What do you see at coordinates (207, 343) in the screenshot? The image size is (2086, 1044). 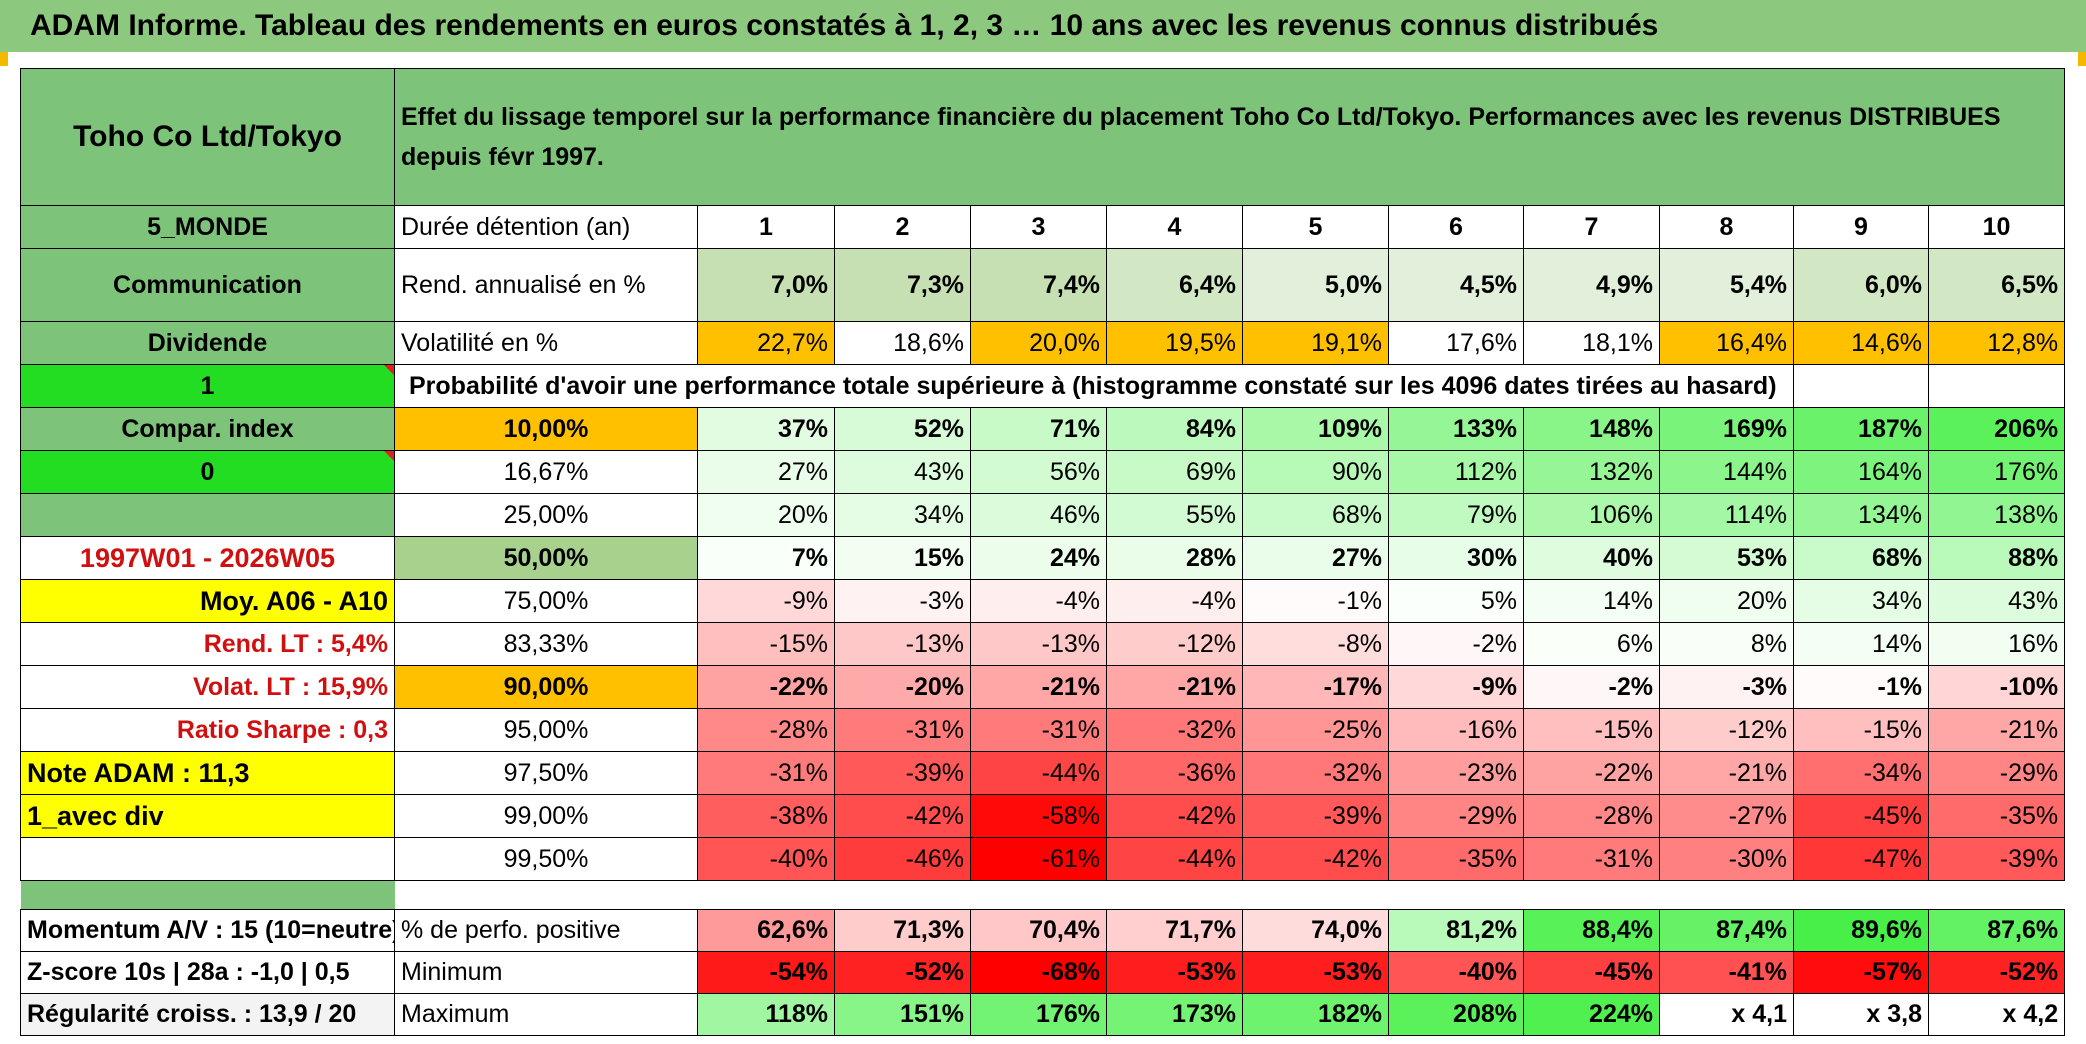 I see `dividend-label: Dividende` at bounding box center [207, 343].